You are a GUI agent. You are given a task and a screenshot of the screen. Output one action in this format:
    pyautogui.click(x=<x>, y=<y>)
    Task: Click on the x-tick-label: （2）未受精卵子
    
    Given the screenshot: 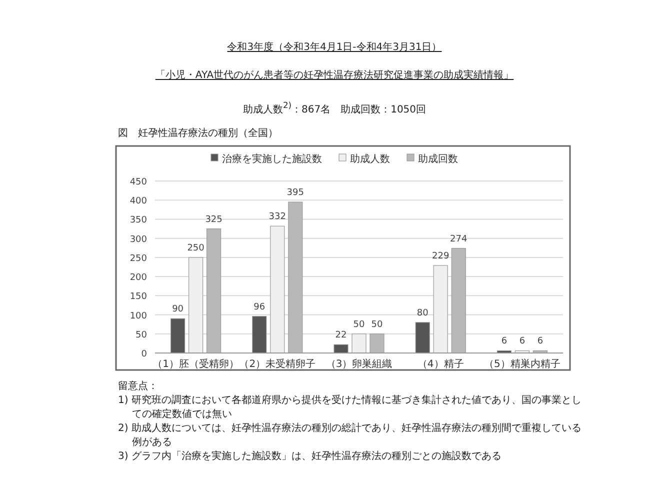 What is the action you would take?
    pyautogui.click(x=277, y=364)
    